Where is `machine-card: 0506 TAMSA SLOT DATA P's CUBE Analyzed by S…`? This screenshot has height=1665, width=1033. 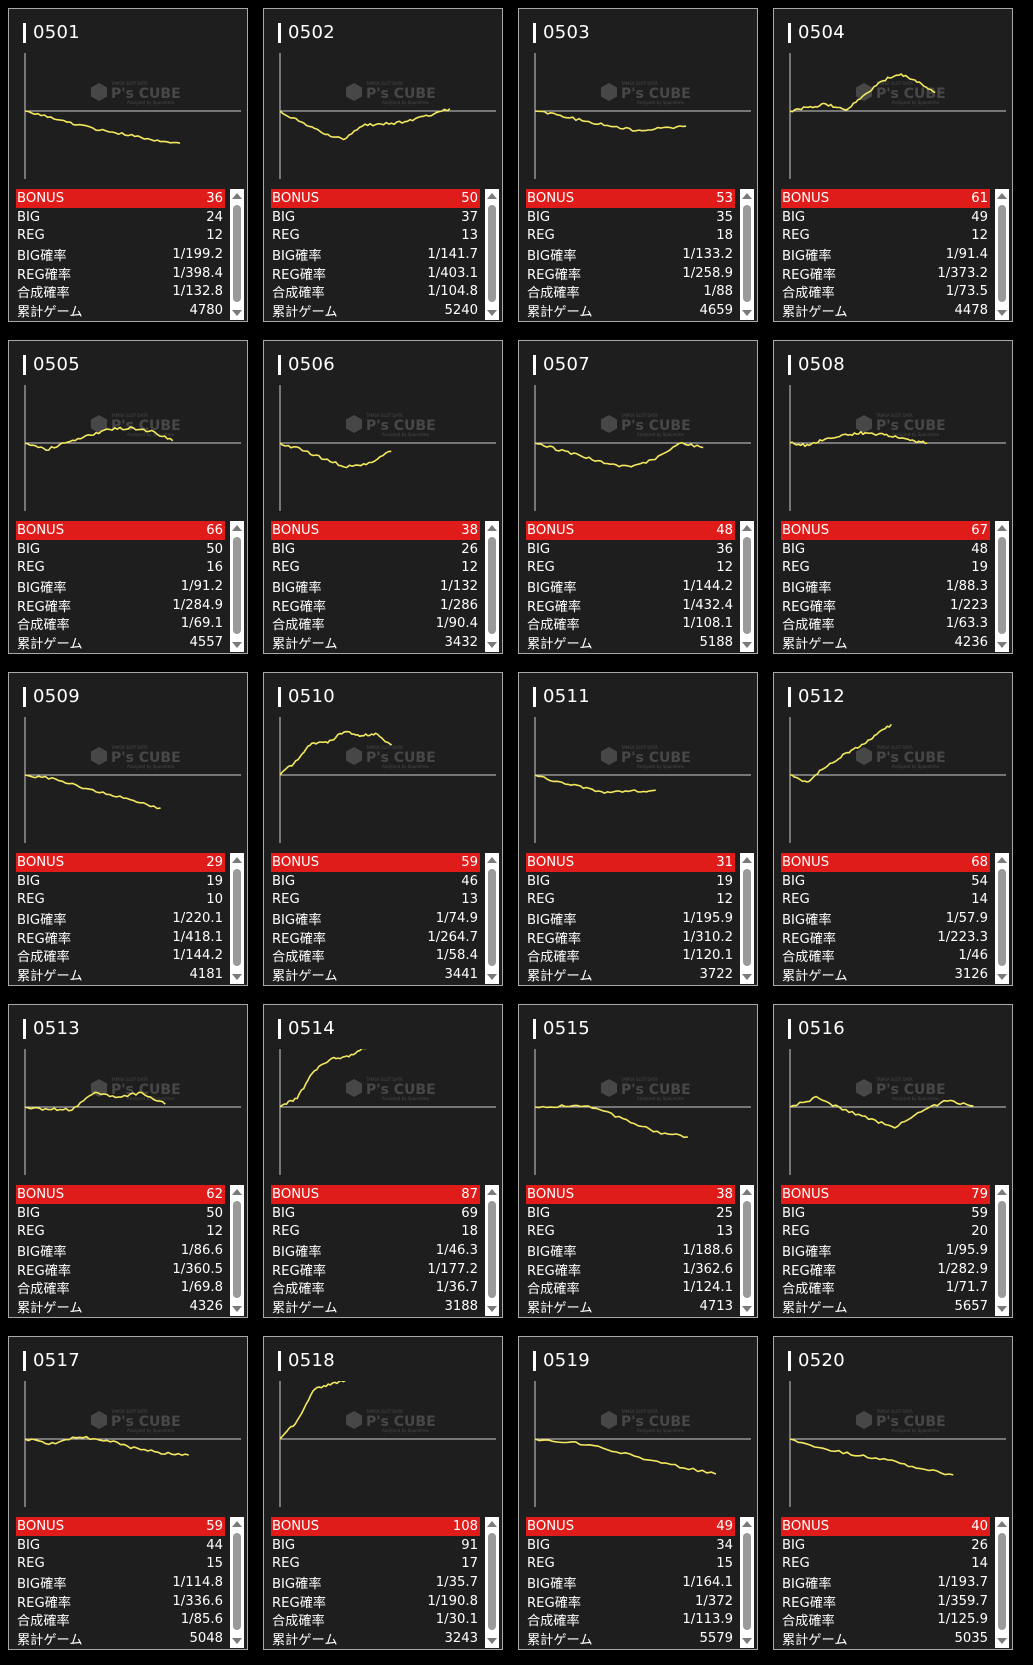 machine-card: 0506 TAMSA SLOT DATA P's CUBE Analyzed by S… is located at coordinates (383, 497).